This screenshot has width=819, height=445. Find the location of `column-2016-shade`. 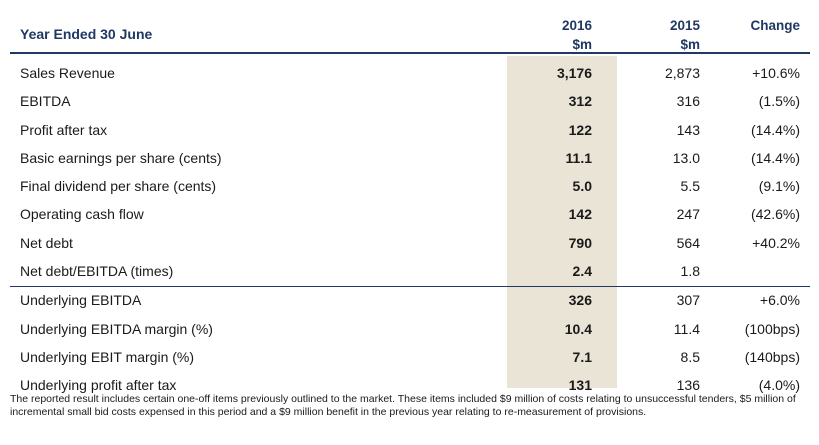

column-2016-shade is located at coordinates (562, 222).